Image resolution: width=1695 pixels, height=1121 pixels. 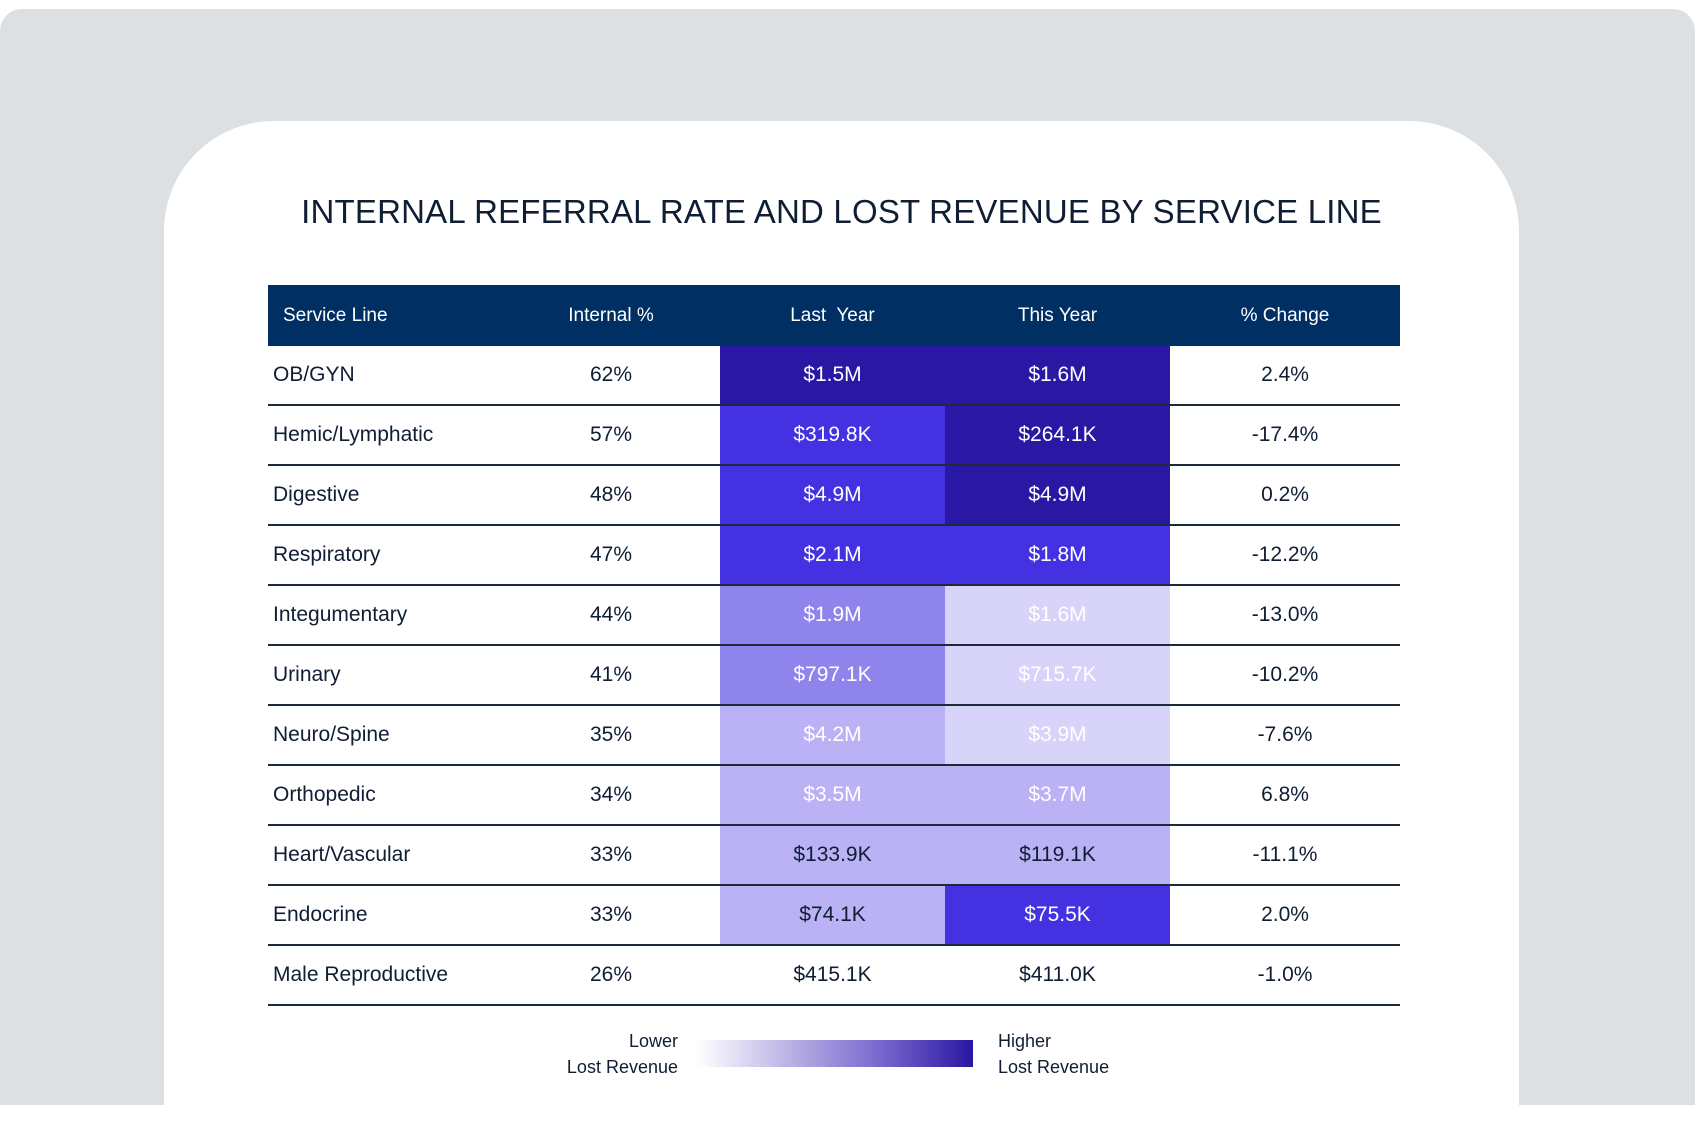 I want to click on table-row: Digestive 48% $4.9M $4.9M 0.2%, so click(x=834, y=496).